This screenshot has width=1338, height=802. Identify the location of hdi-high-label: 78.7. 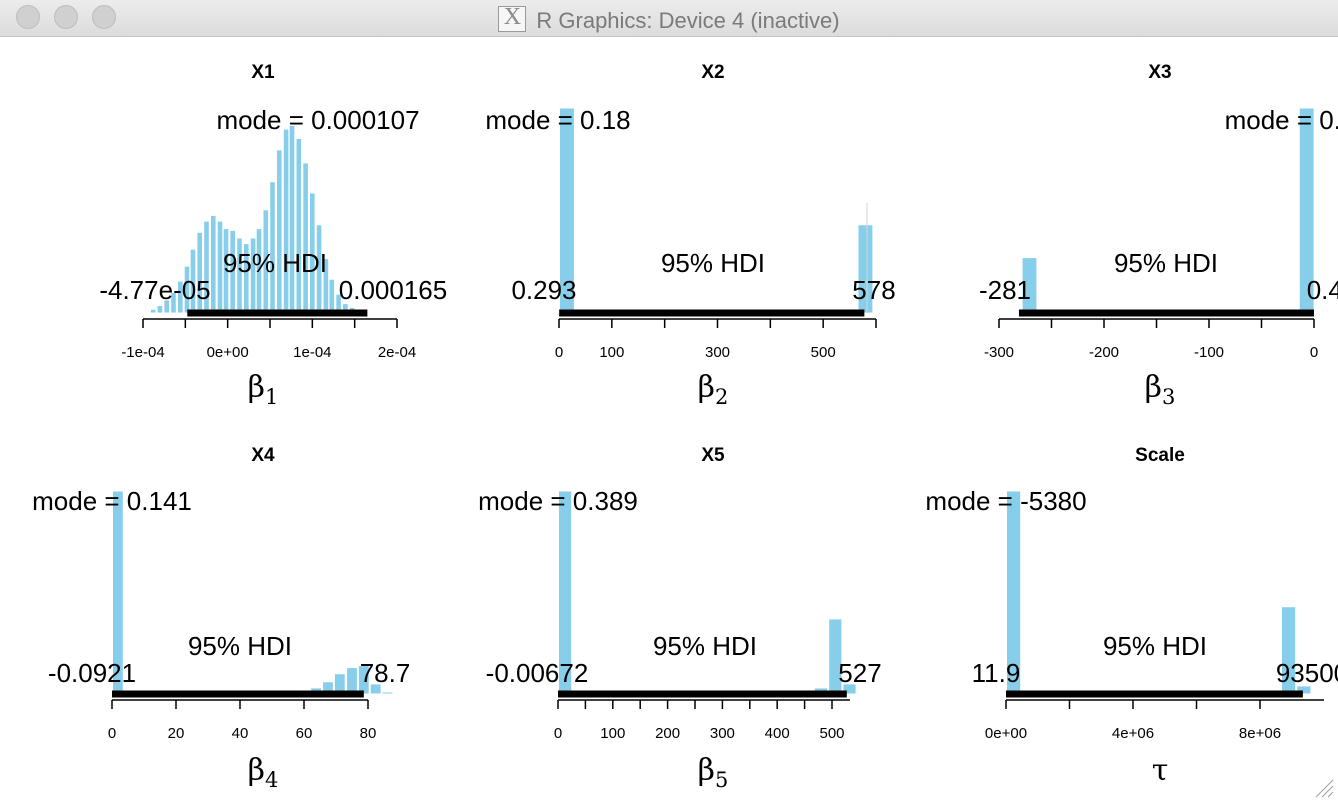
(385, 673).